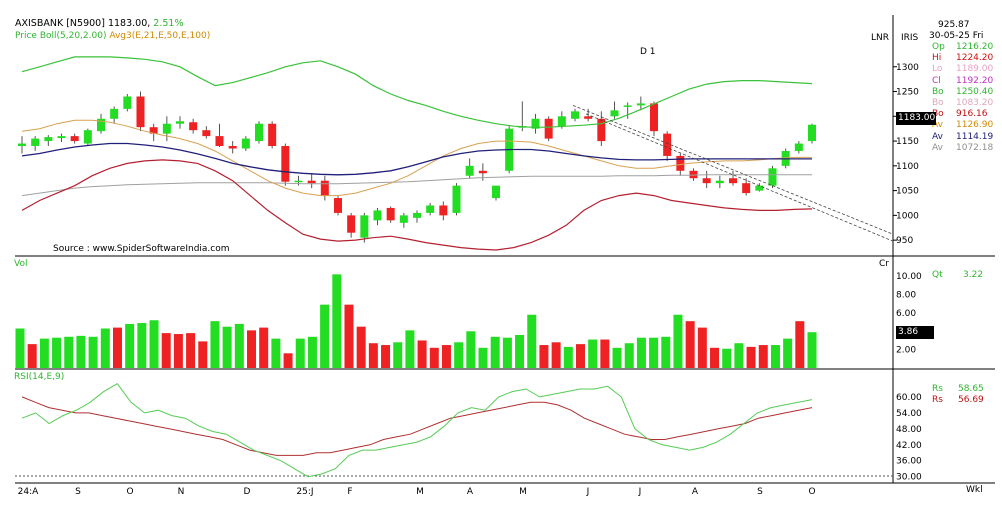  What do you see at coordinates (906, 351) in the screenshot?
I see `volume-tick-label: 2.00` at bounding box center [906, 351].